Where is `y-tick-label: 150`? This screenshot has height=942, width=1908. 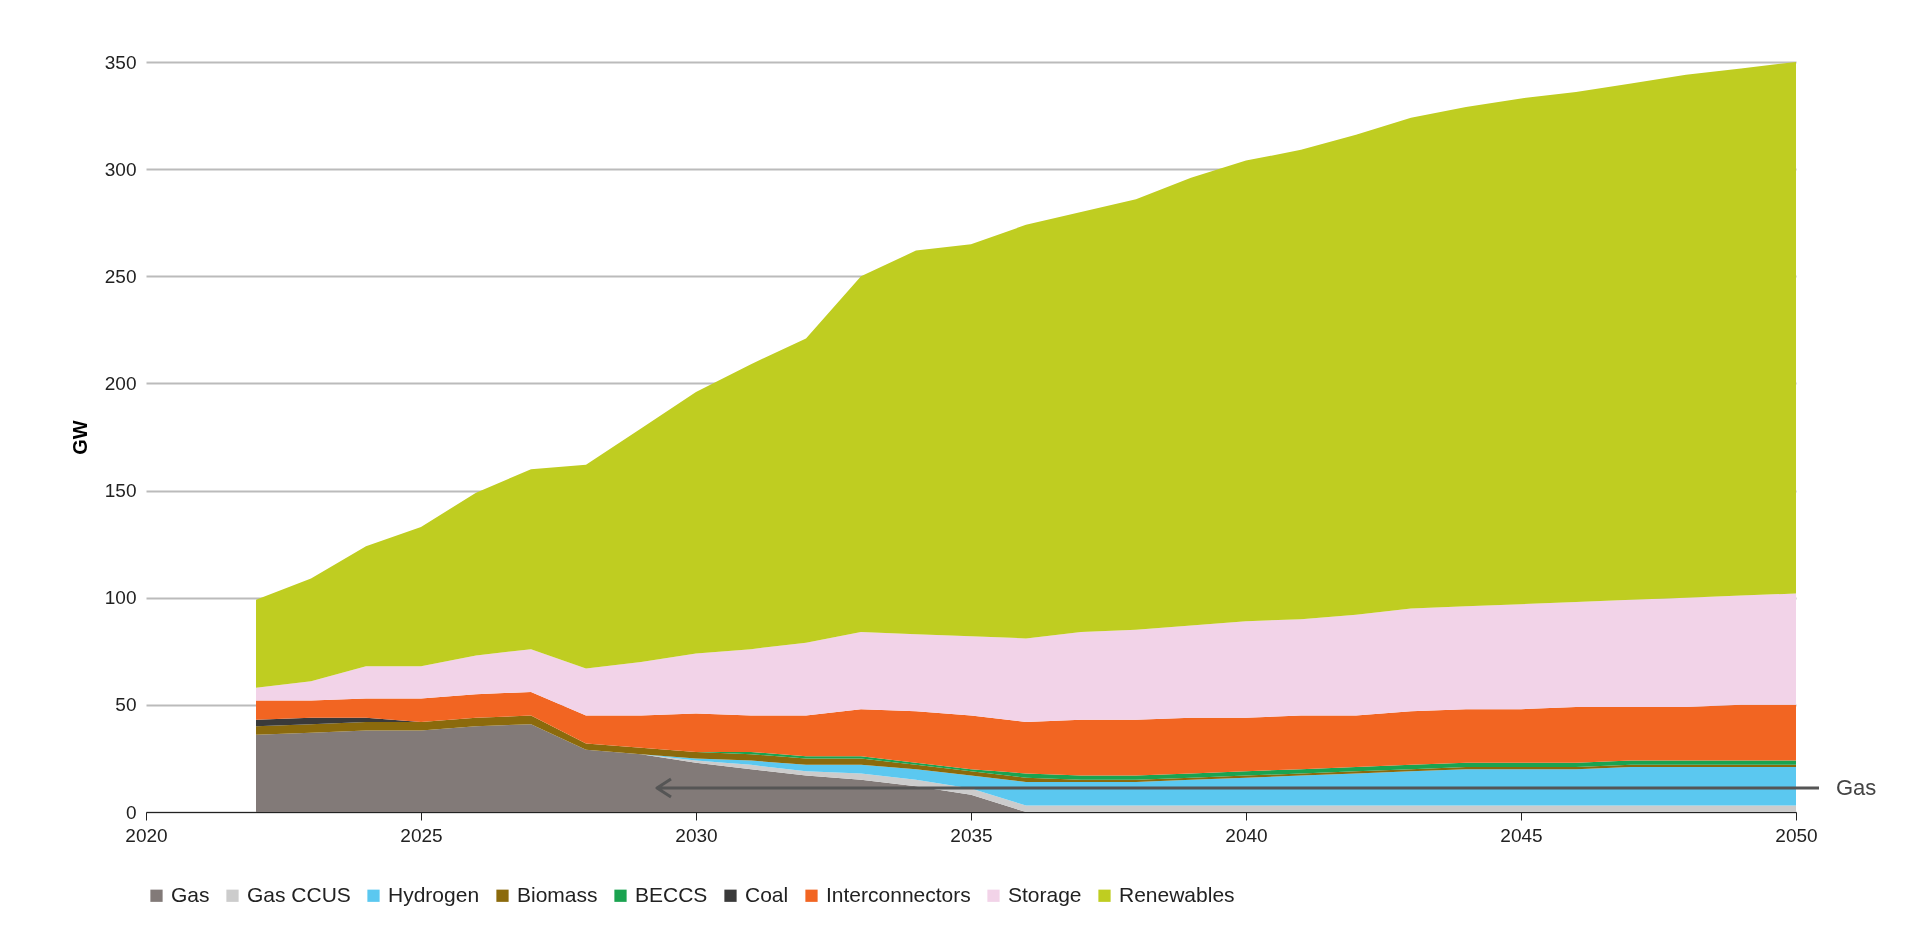
y-tick-label: 150 is located at coordinates (120, 491).